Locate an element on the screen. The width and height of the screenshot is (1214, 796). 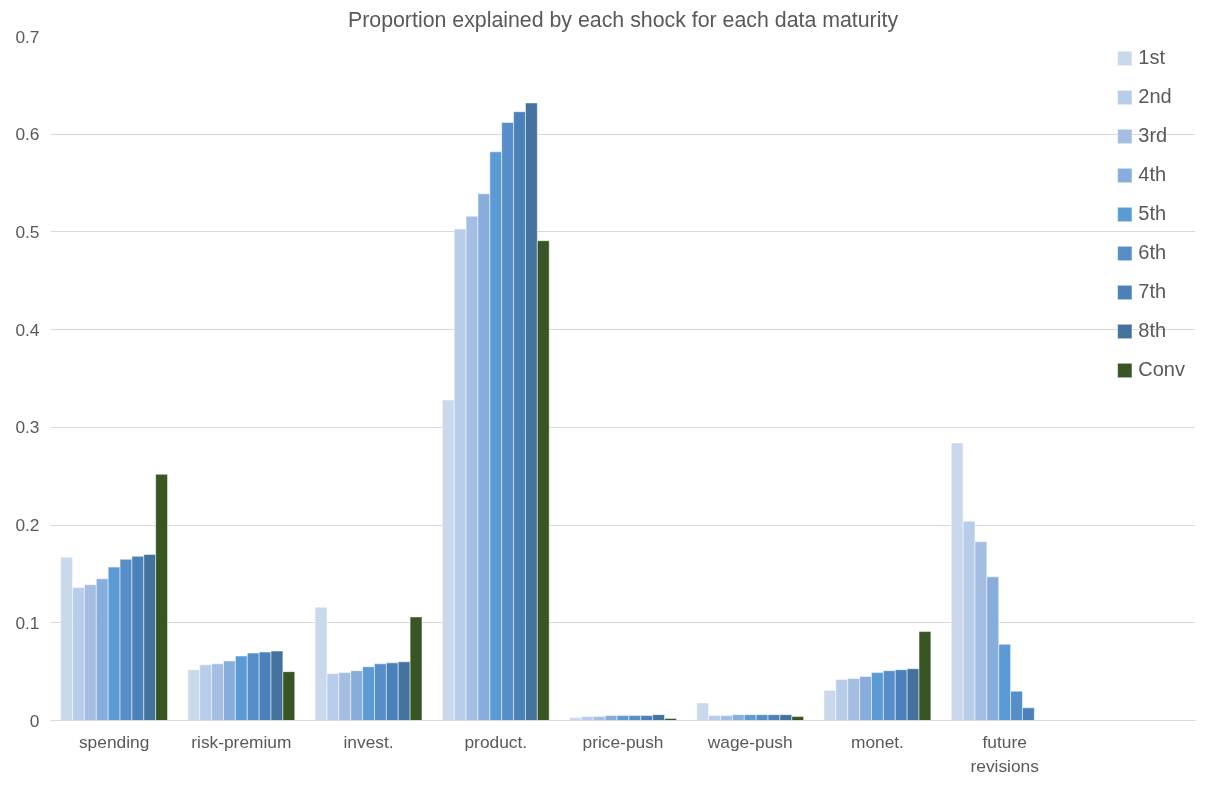
legend-label: 5th is located at coordinates (1152, 213).